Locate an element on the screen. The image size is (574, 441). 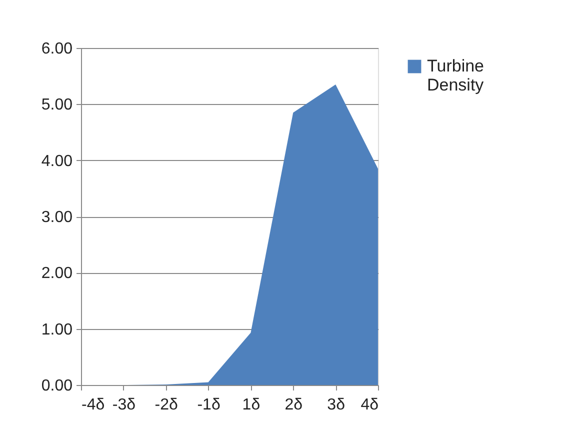
y-tick-label: 1.00 is located at coordinates (57, 329).